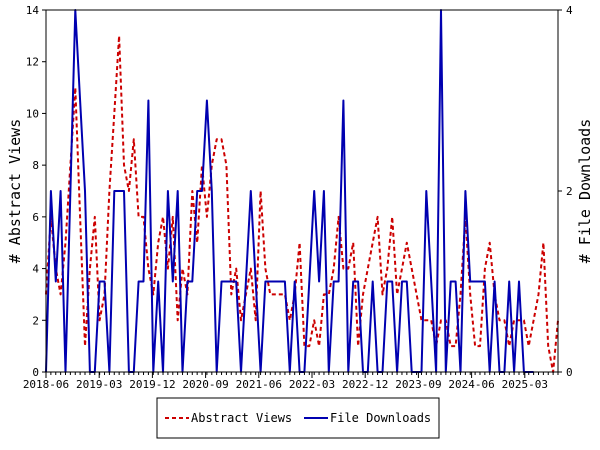 This screenshot has height=450, width=600. I want to click on x-tick-label: 2019-12, so click(152, 384).